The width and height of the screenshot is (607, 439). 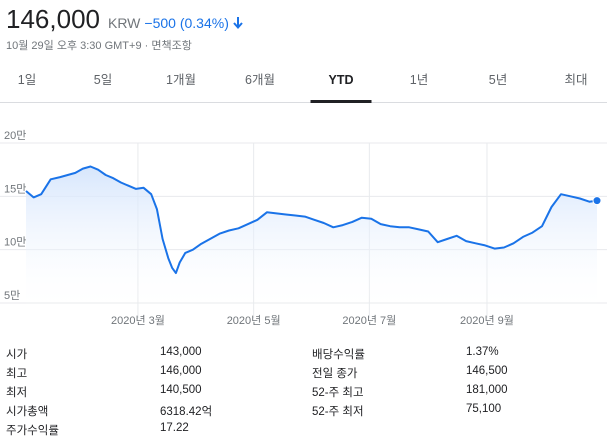 I want to click on x-tick-label: 2020년 3월, so click(x=138, y=320).